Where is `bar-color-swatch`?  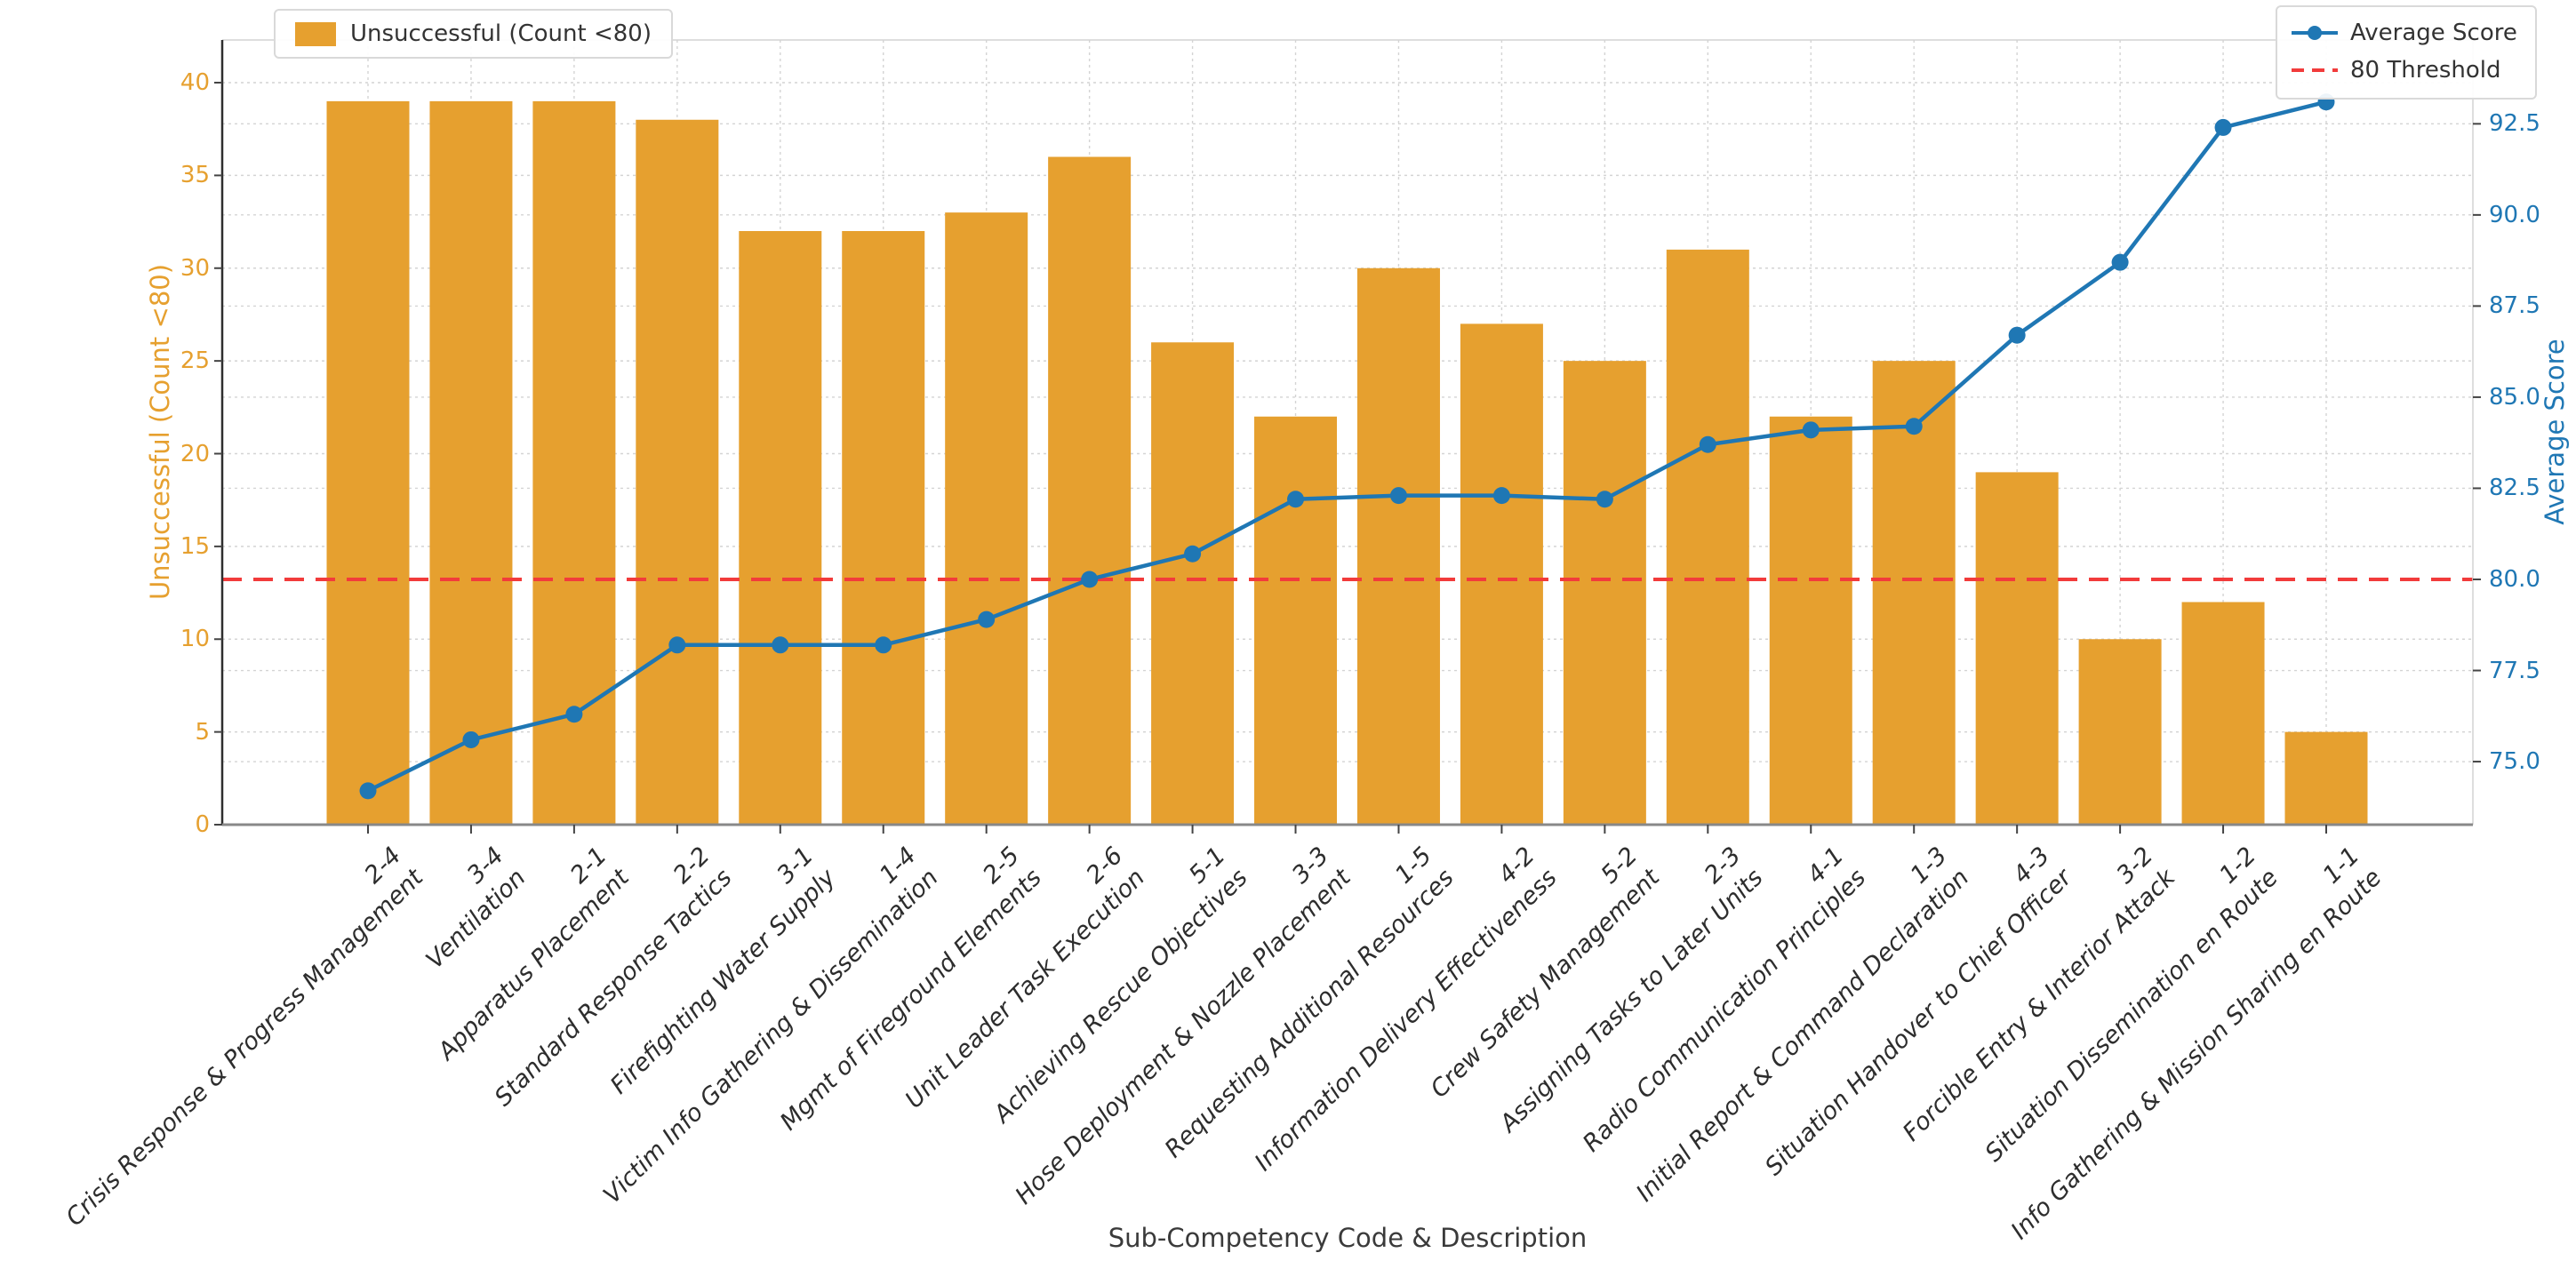
bar-color-swatch is located at coordinates (315, 33).